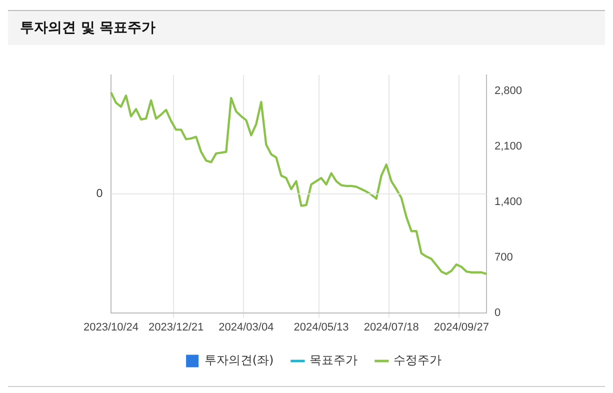  What do you see at coordinates (306, 28) in the screenshot?
I see `chart-title: 투자의견 및 목표주가` at bounding box center [306, 28].